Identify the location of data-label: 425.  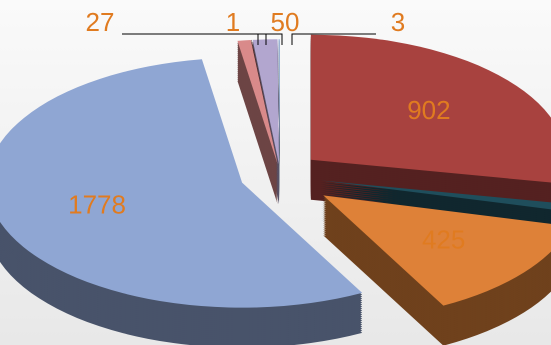
(443, 240).